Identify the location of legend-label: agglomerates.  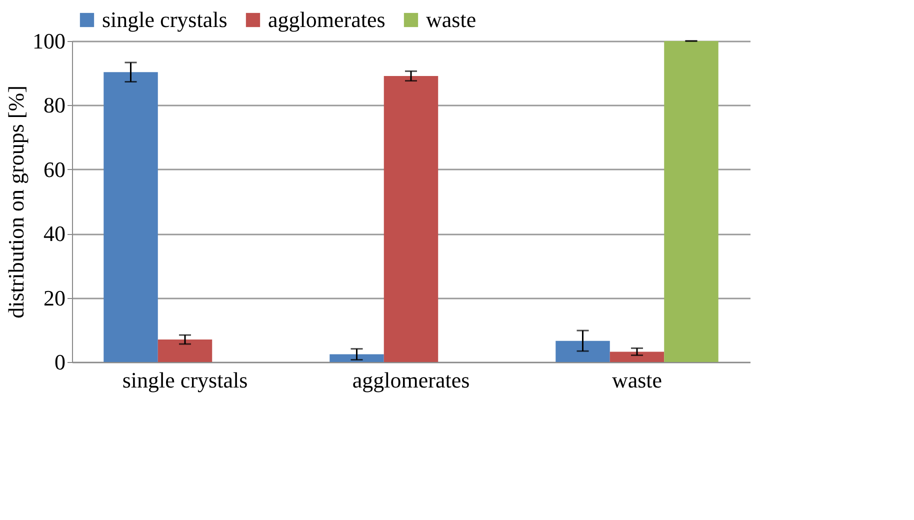
(327, 19).